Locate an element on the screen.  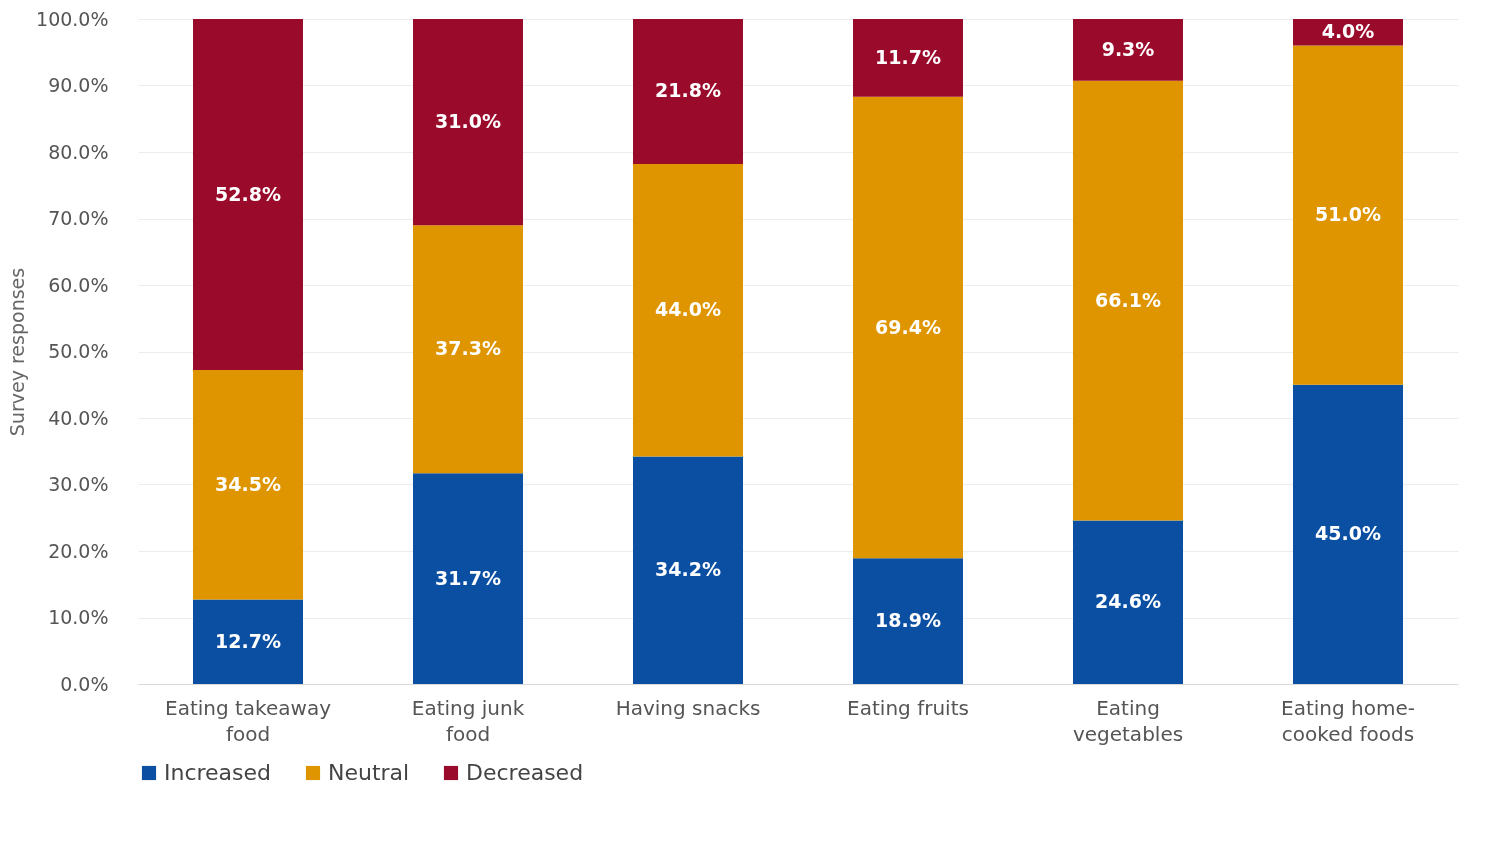
data-label: 44.0% is located at coordinates (688, 309).